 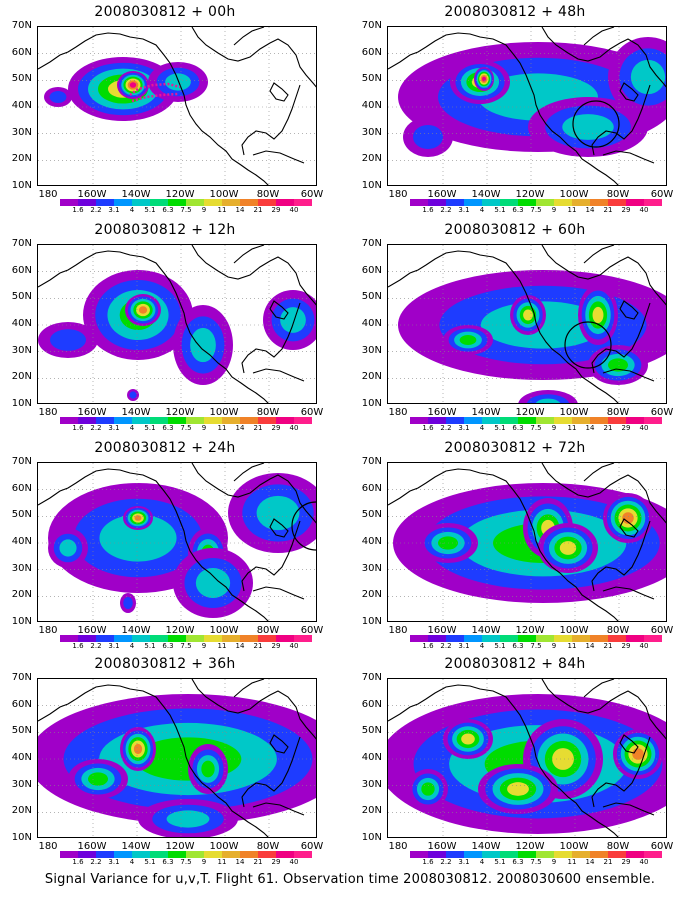 I want to click on flight-track, so click(x=155, y=92).